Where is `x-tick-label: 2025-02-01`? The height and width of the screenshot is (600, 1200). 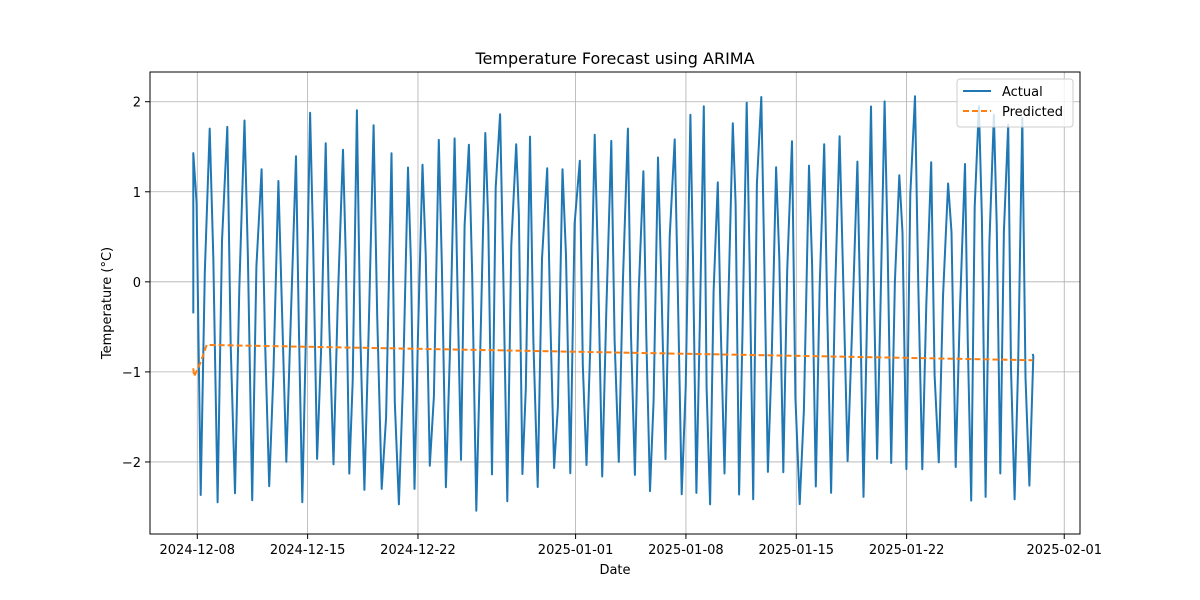
x-tick-label: 2025-02-01 is located at coordinates (1064, 550).